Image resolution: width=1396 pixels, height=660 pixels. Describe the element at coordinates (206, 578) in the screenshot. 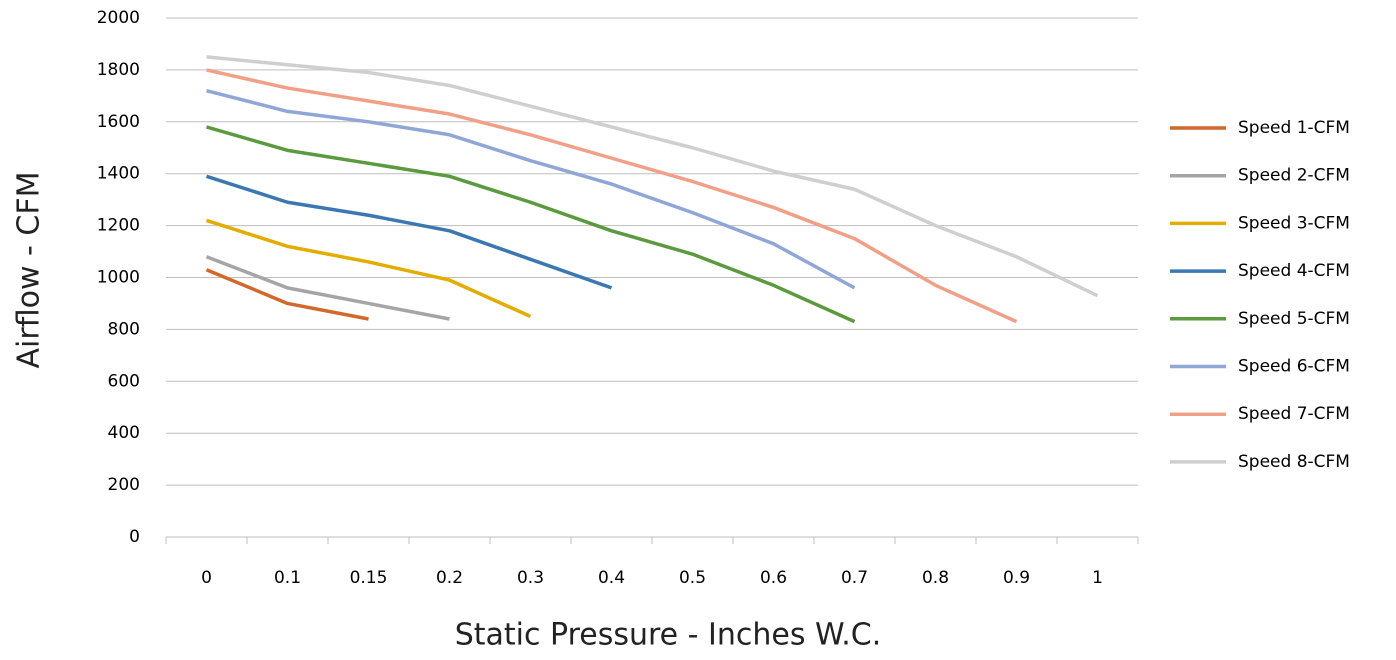

I see `x-tick-label: 0` at that location.